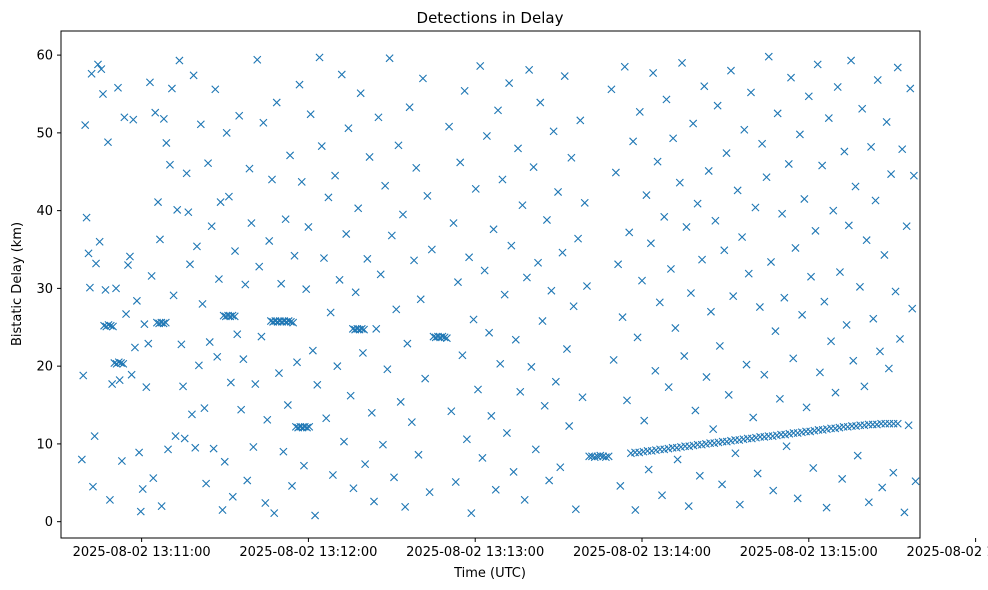 This screenshot has height=590, width=988. Describe the element at coordinates (490, 18) in the screenshot. I see `chart-title: Detections in Delay` at that location.